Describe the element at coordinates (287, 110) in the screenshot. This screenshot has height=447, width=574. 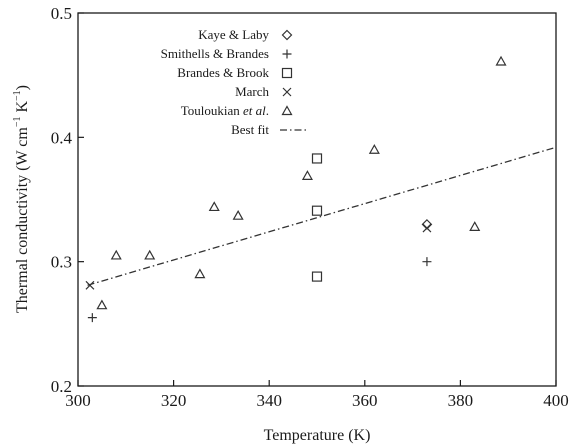
I see `legend-marker-touloukian-et-al` at that location.